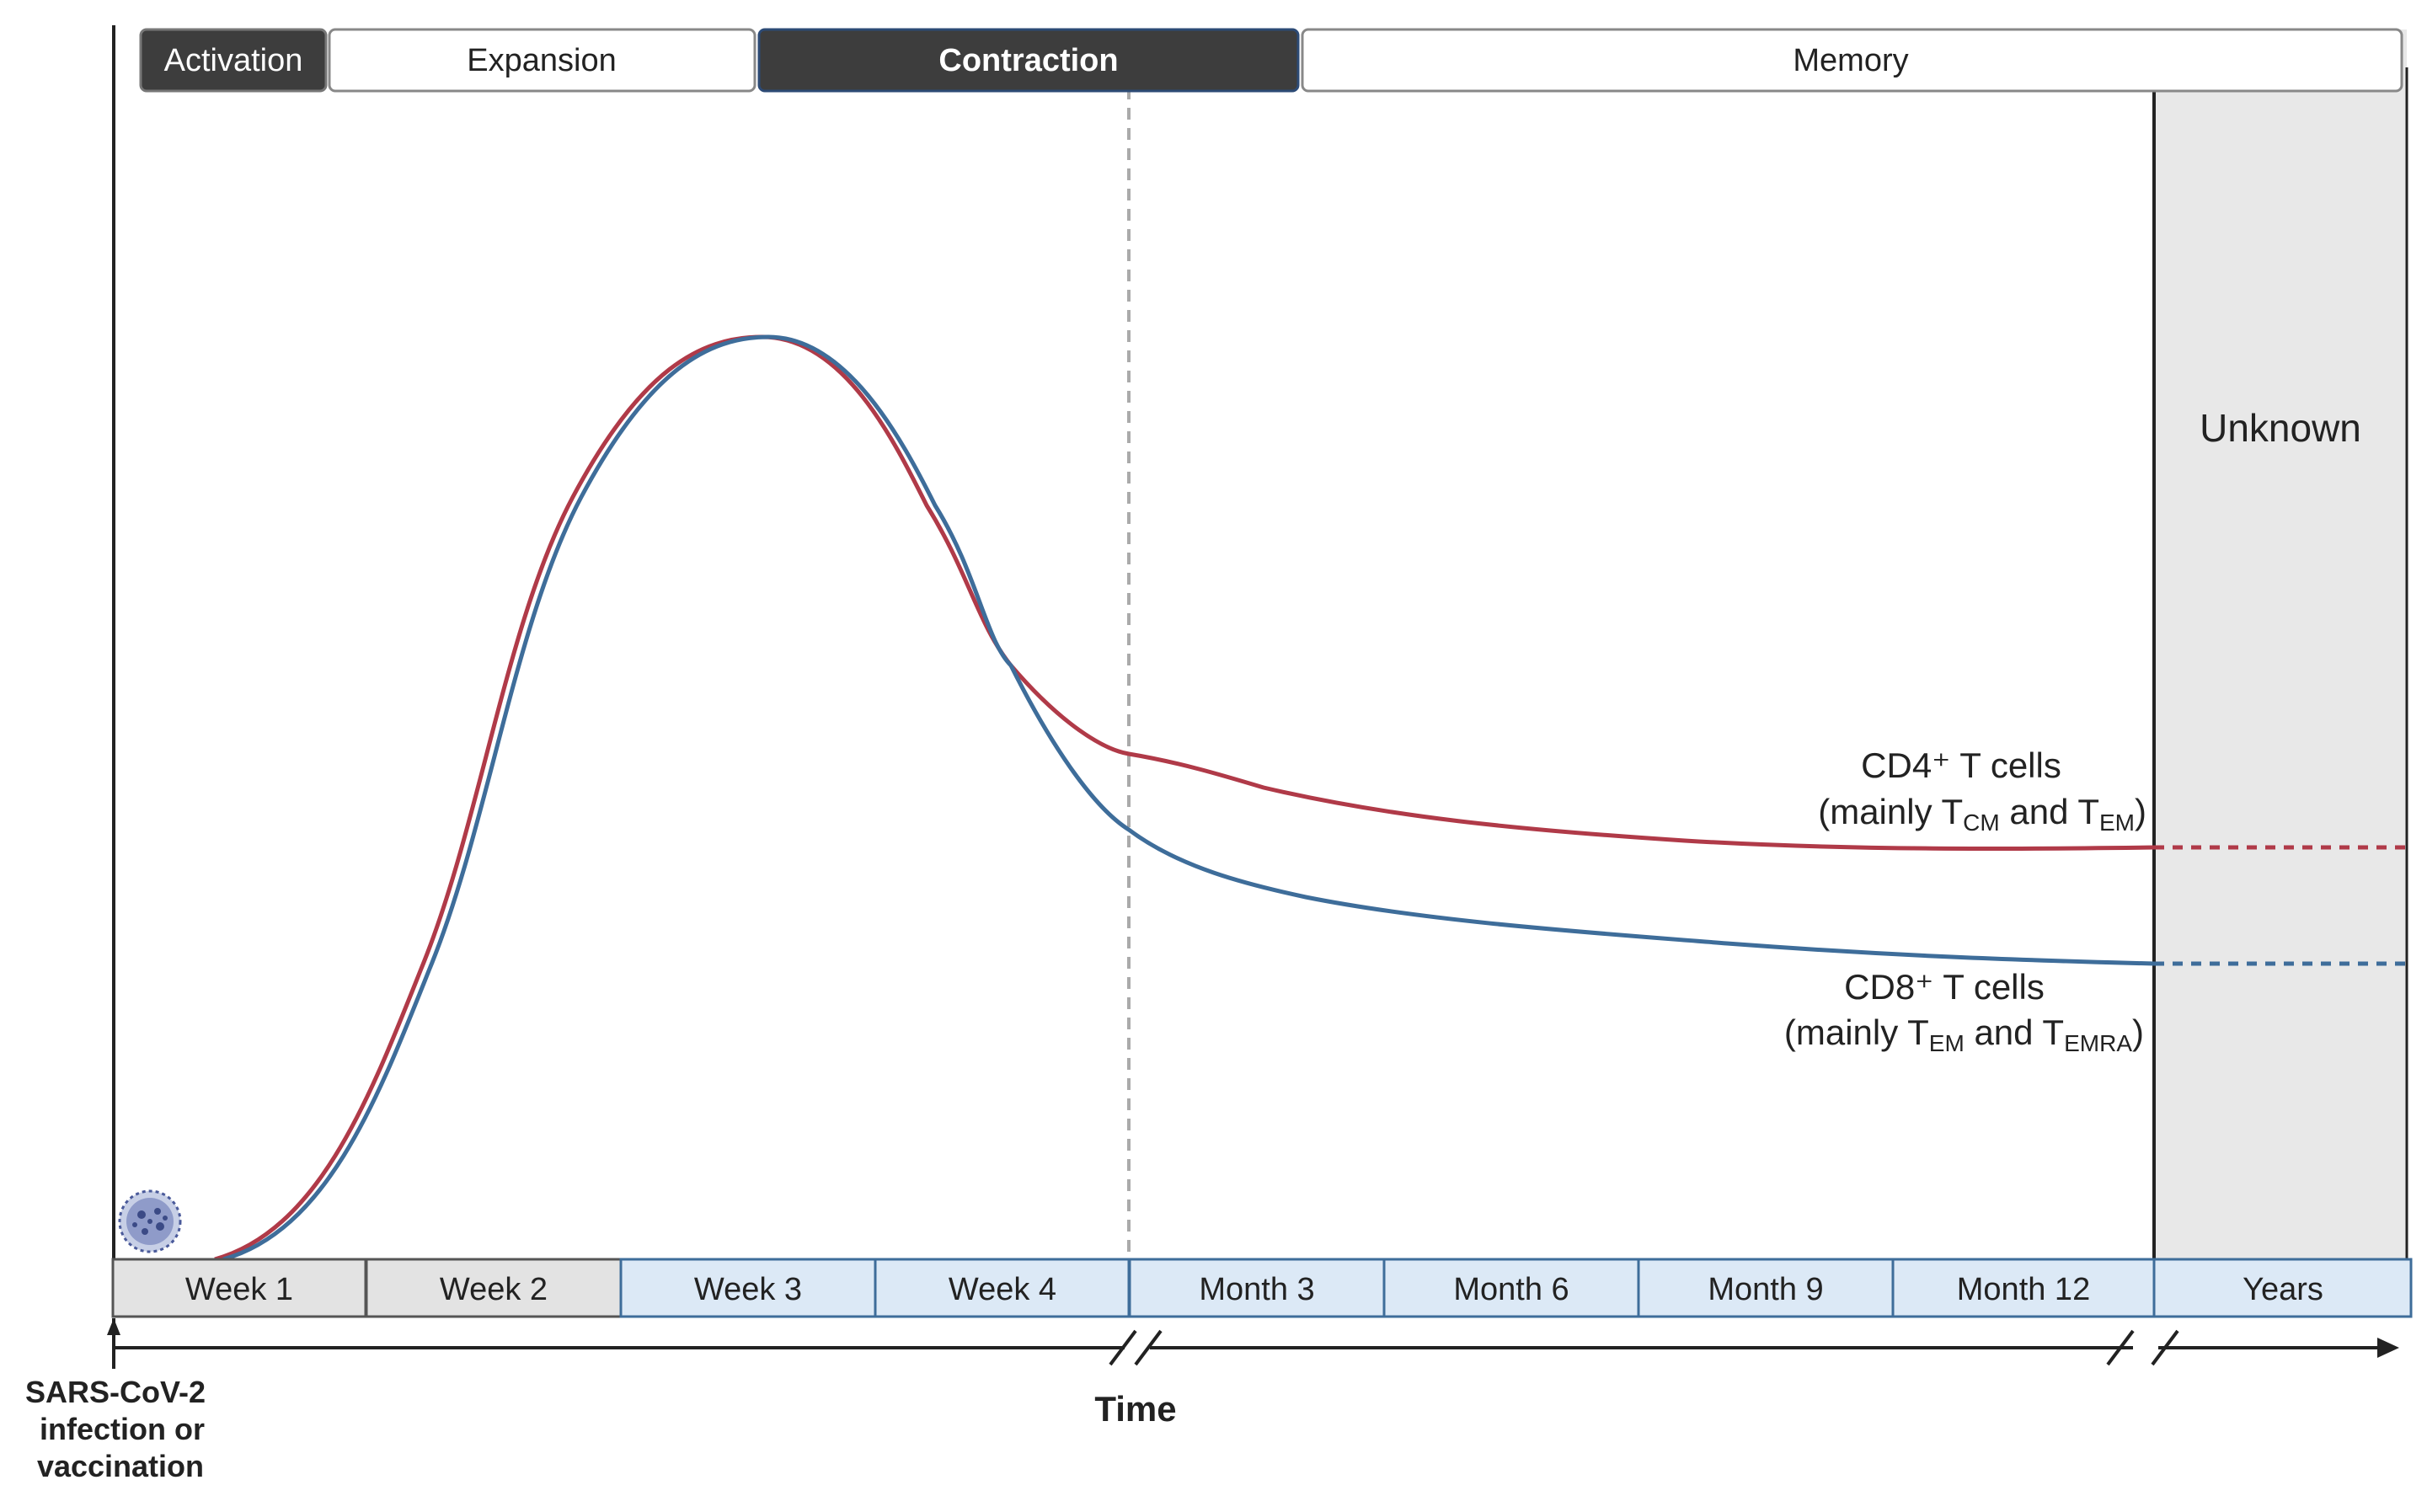 The width and height of the screenshot is (2427, 1512). Describe the element at coordinates (1964, 1034) in the screenshot. I see `cd8-label-line2: (mainly TEM and TEMRA)` at that location.